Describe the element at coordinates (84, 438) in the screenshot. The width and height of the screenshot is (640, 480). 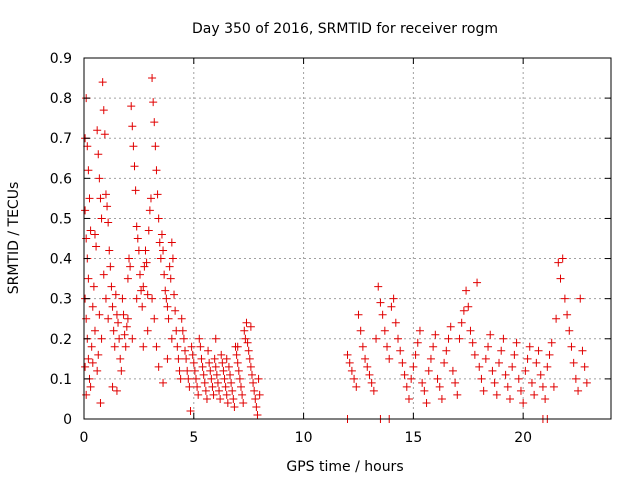
I see `x-tick-label: 0` at that location.